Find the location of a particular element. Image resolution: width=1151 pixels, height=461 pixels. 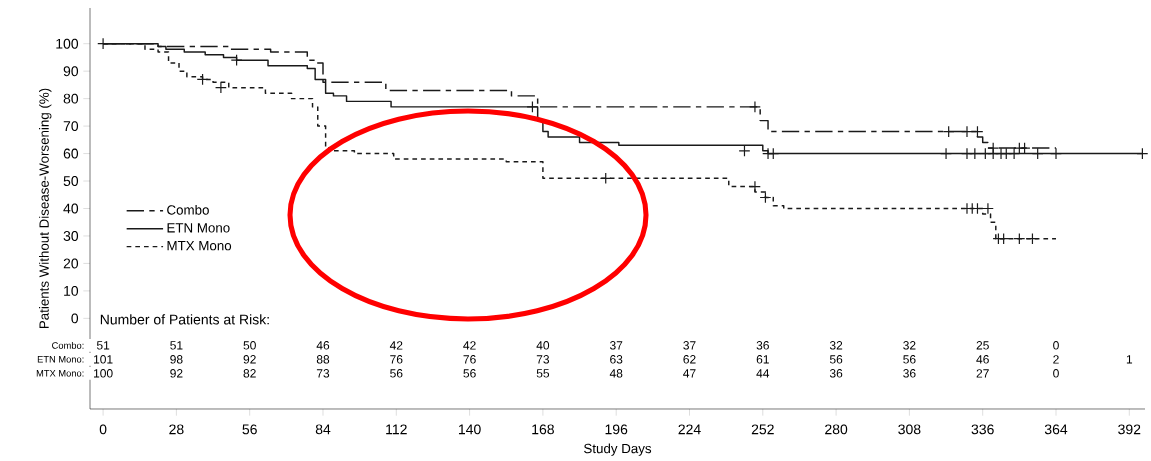

data-label: 98 is located at coordinates (176, 359).